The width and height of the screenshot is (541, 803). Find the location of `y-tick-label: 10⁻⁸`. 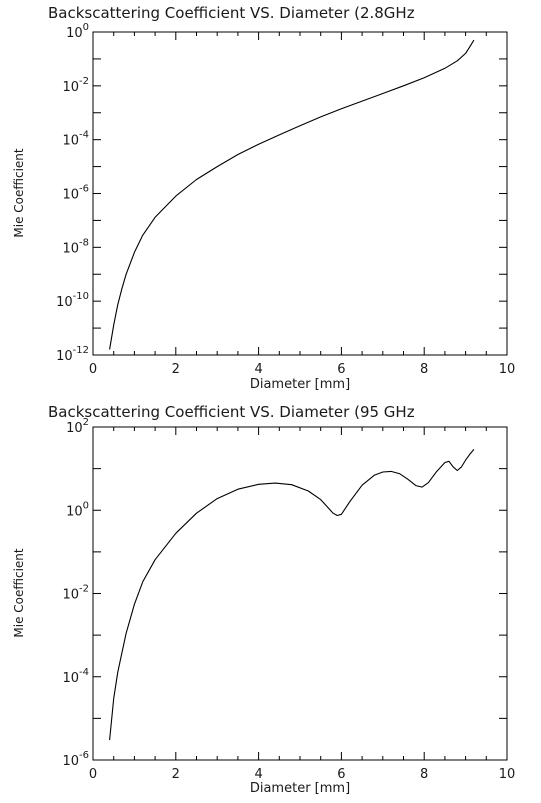

y-tick-label: 10⁻⁸ is located at coordinates (75, 246).